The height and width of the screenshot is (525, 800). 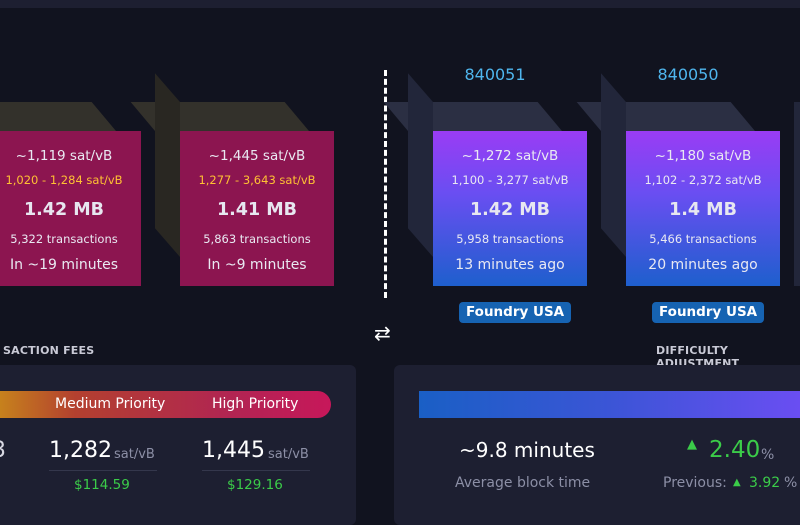 What do you see at coordinates (692, 444) in the screenshot?
I see `change-up-arrow-icon: ▲` at bounding box center [692, 444].